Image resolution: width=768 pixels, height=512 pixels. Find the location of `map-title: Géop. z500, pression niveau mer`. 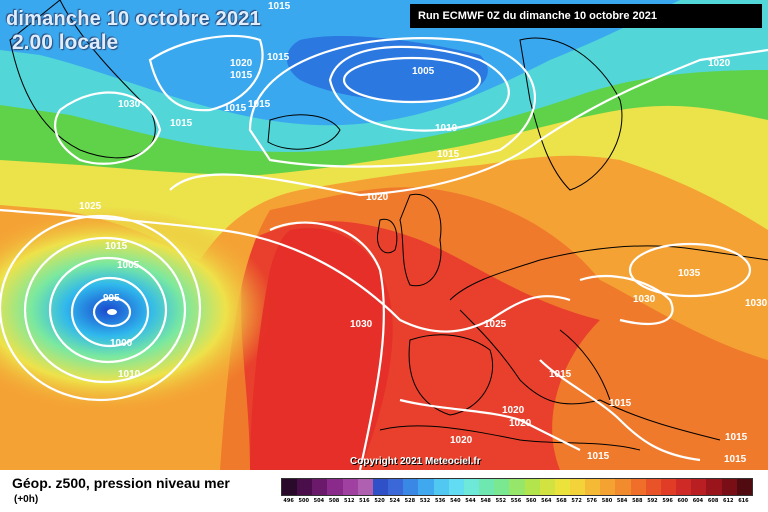

map-title: Géop. z500, pression niveau mer is located at coordinates (121, 483).